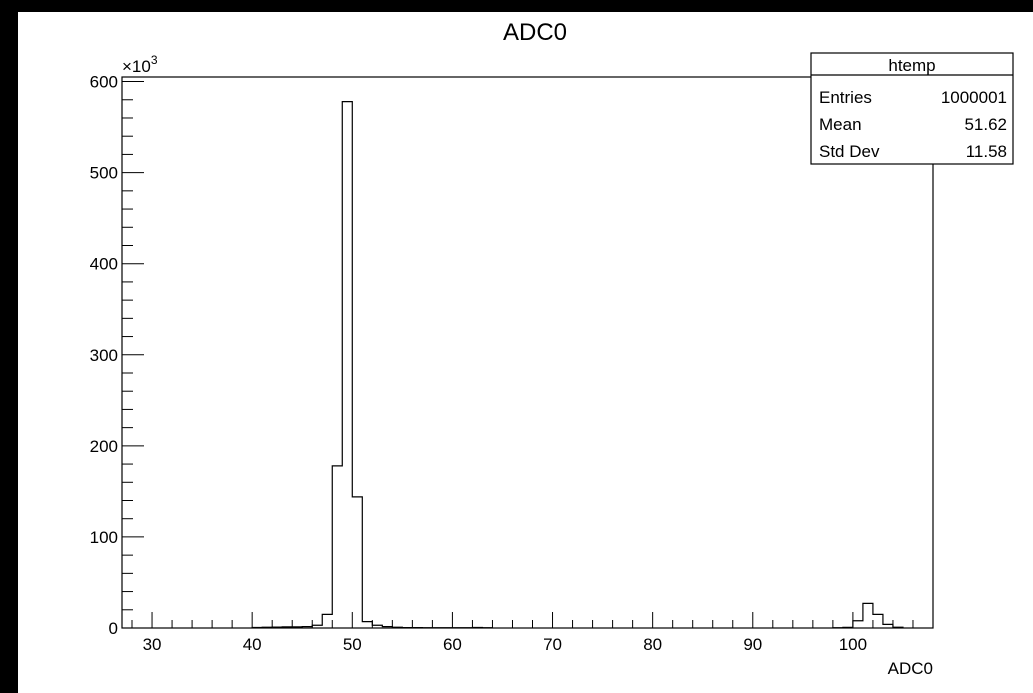 This screenshot has width=1033, height=693. Describe the element at coordinates (113, 628) in the screenshot. I see `y-tick-label: 0` at that location.